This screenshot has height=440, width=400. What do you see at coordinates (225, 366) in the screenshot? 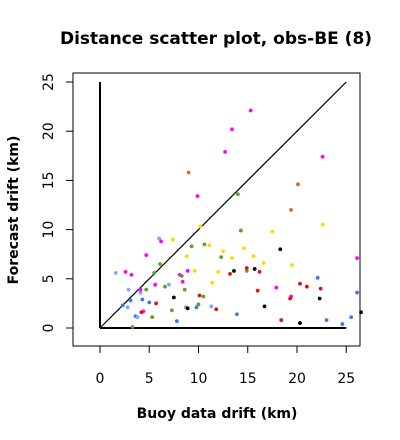
I see `x-axis: 0 5 10 15 20 25` at bounding box center [225, 366].